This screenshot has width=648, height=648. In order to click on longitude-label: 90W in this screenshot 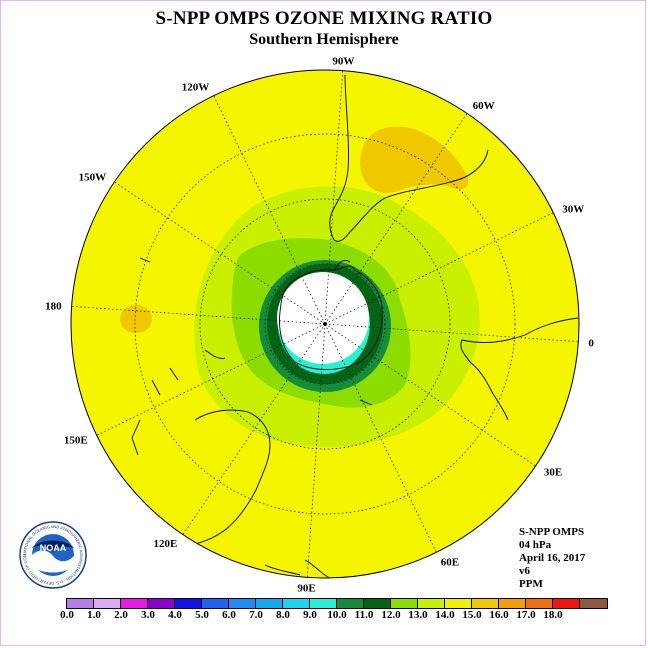, I will do `click(343, 62)`.